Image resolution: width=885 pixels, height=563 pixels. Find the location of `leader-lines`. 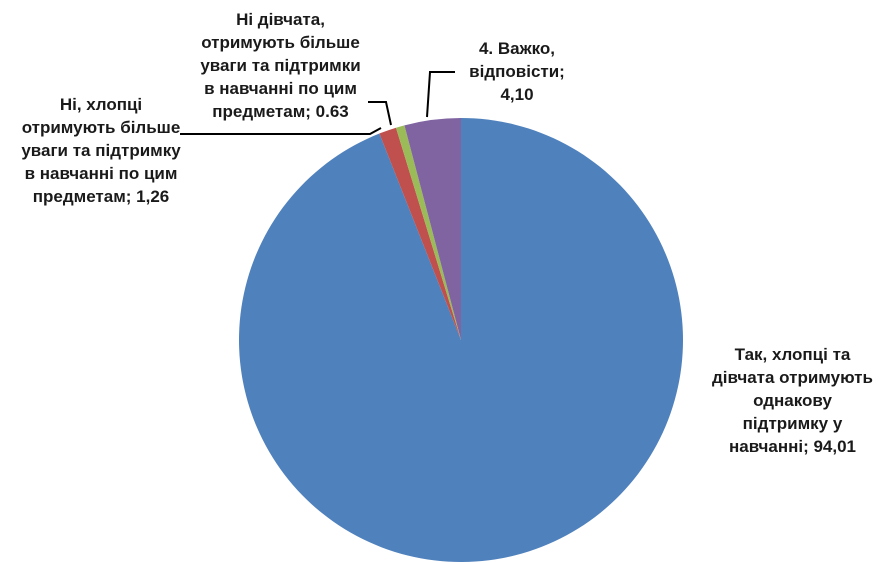

leader-lines is located at coordinates (317, 103).